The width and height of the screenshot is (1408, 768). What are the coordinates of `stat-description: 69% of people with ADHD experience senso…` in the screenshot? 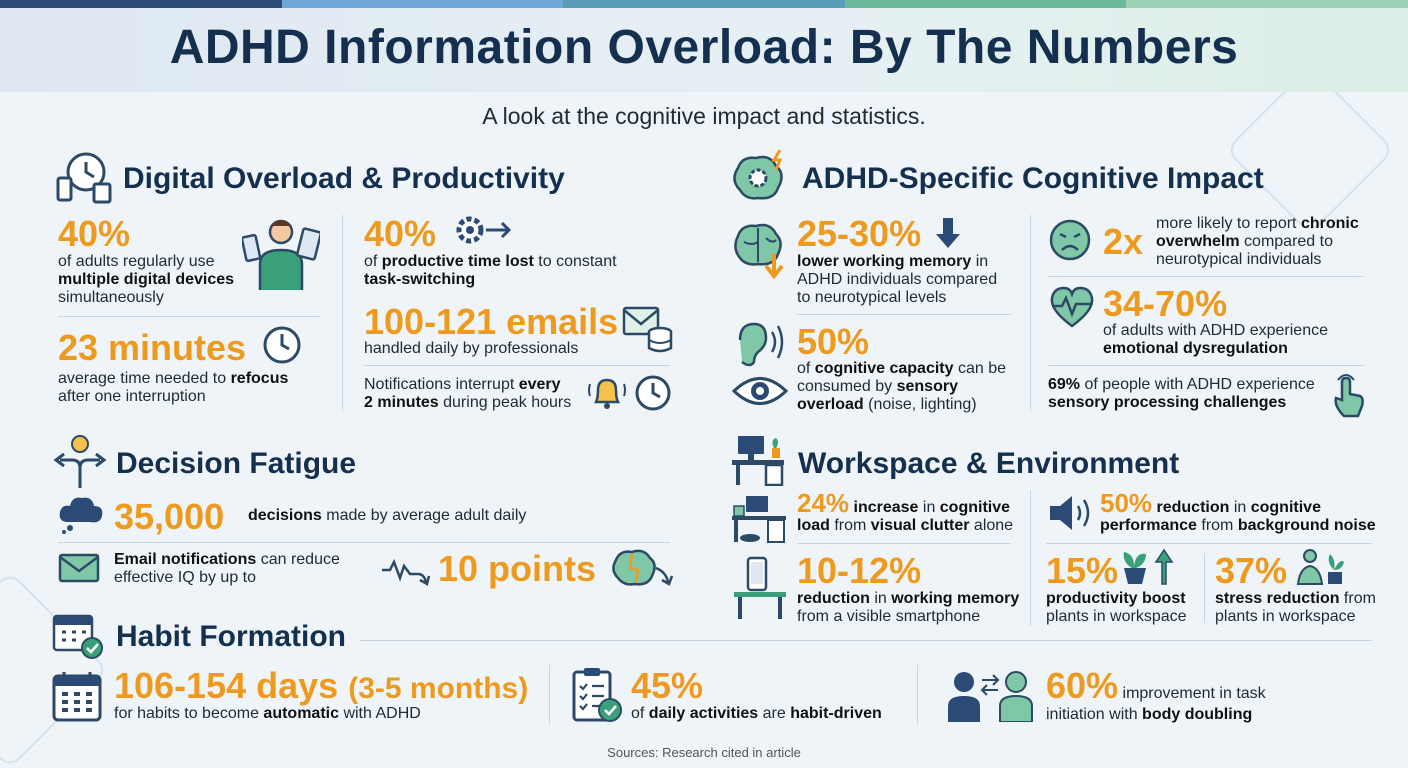 It's located at (1181, 393).